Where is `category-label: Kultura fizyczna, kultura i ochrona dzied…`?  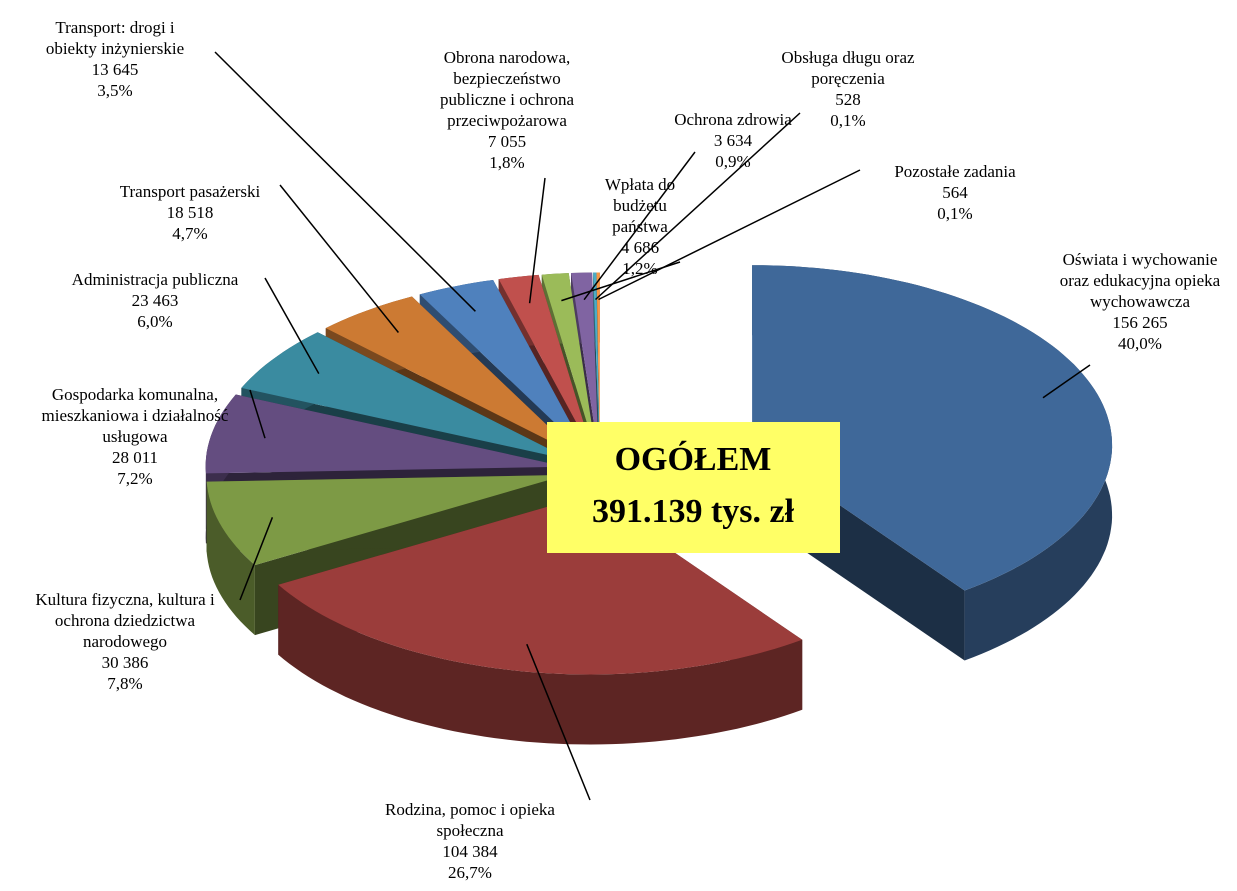 category-label: Kultura fizyczna, kultura i ochrona dzied… is located at coordinates (125, 620).